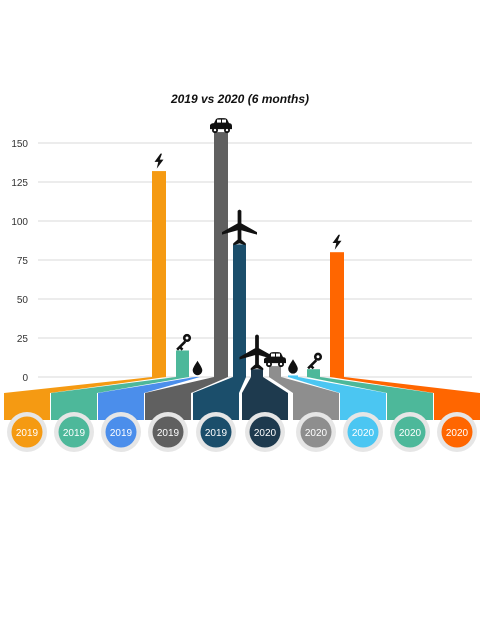 This screenshot has width=480, height=621. What do you see at coordinates (240, 99) in the screenshot?
I see `chart-title: 2019 vs 2020 (6 months)` at bounding box center [240, 99].